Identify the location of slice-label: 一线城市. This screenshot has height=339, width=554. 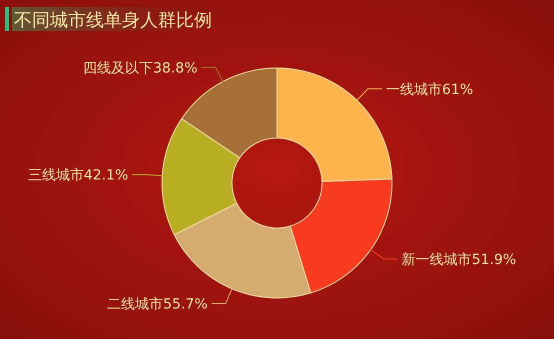
(414, 90).